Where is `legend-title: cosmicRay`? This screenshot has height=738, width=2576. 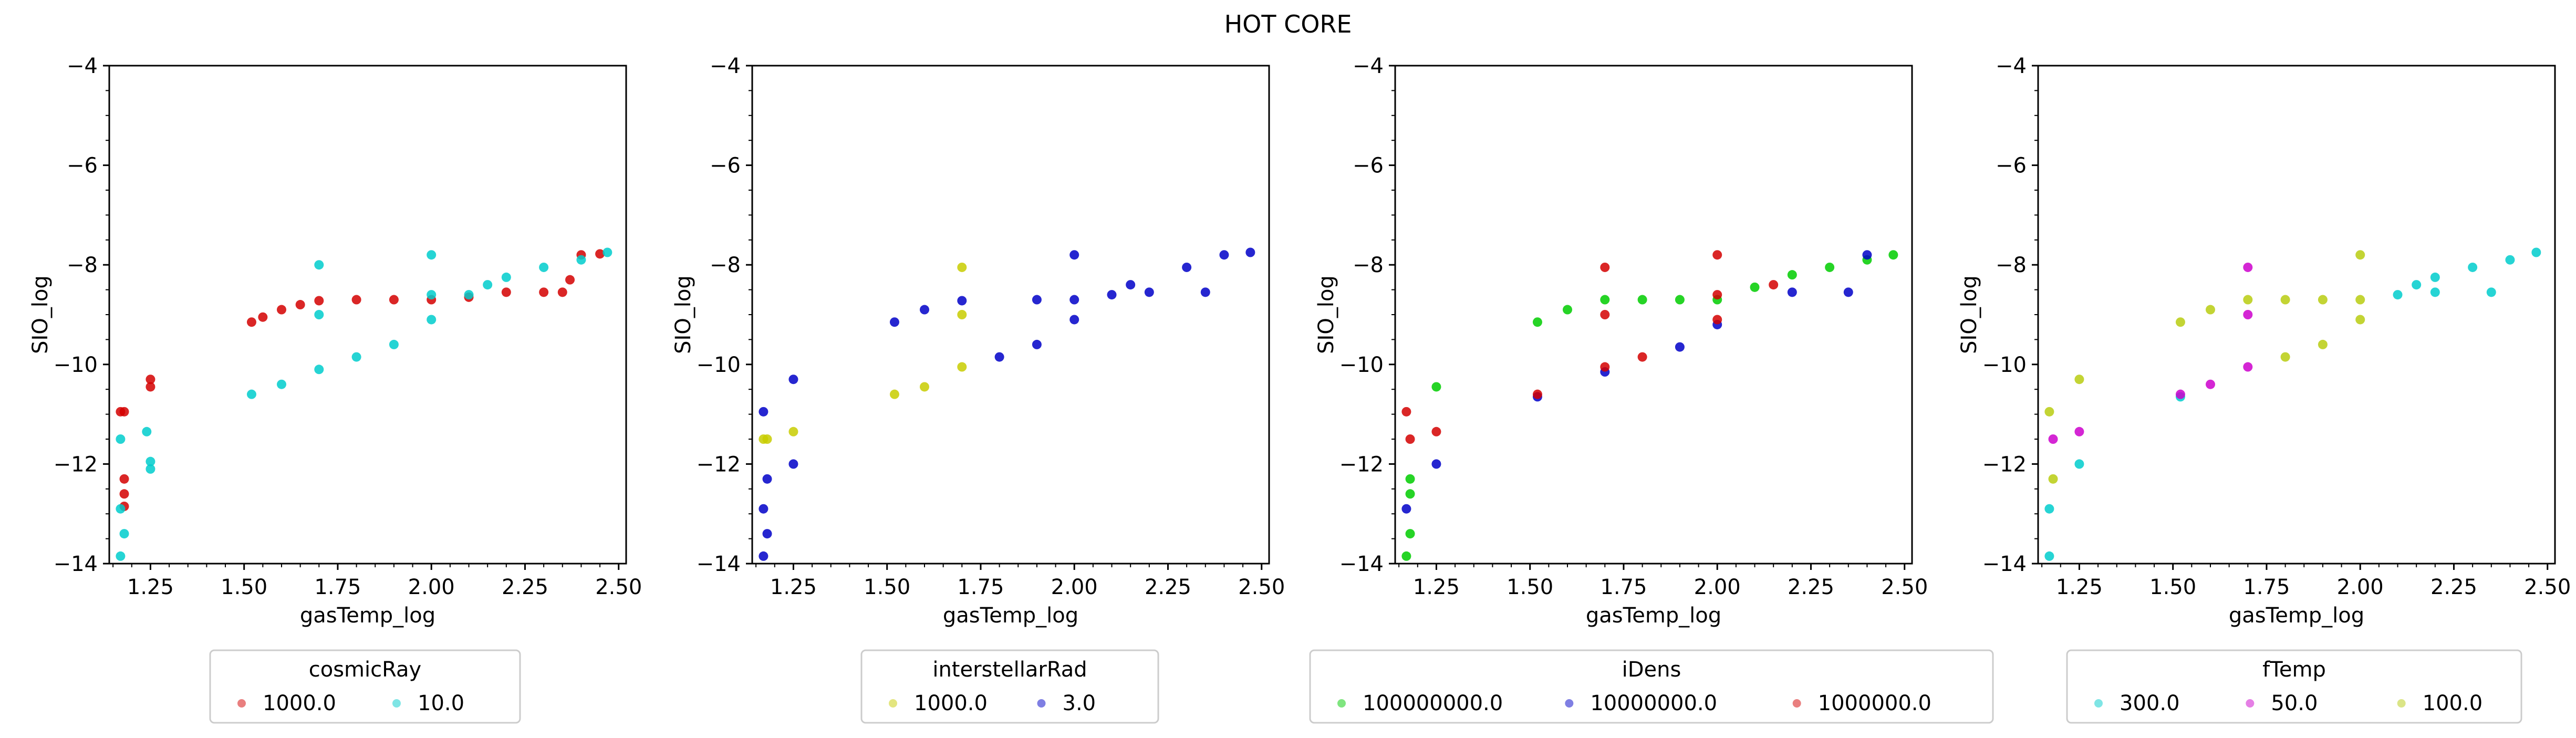 legend-title: cosmicRay is located at coordinates (365, 670).